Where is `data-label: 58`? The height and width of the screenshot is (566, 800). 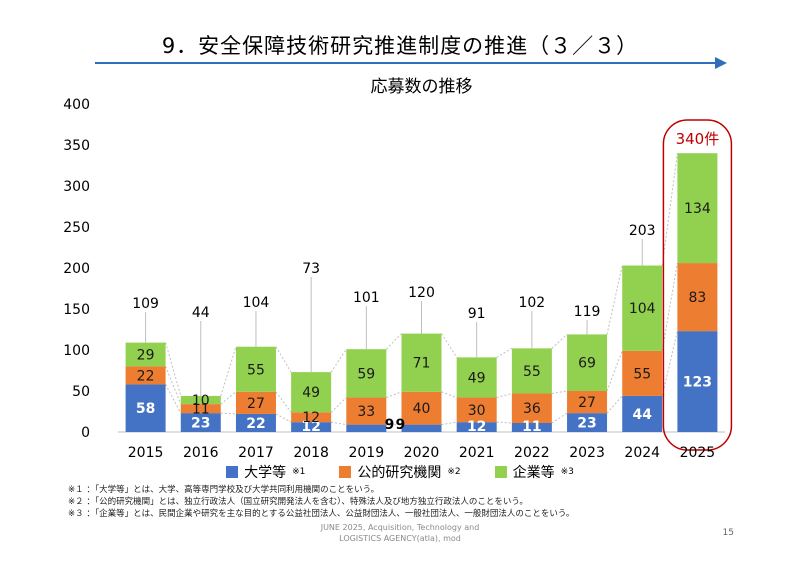
data-label: 58 is located at coordinates (145, 409).